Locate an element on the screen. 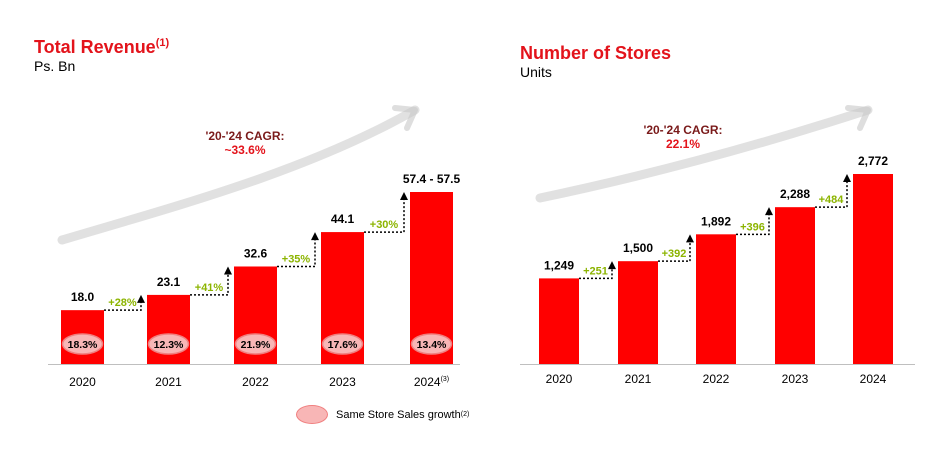 This screenshot has width=933, height=457. revenue-value-label-2024: 57.4 - 57.5 is located at coordinates (432, 179).